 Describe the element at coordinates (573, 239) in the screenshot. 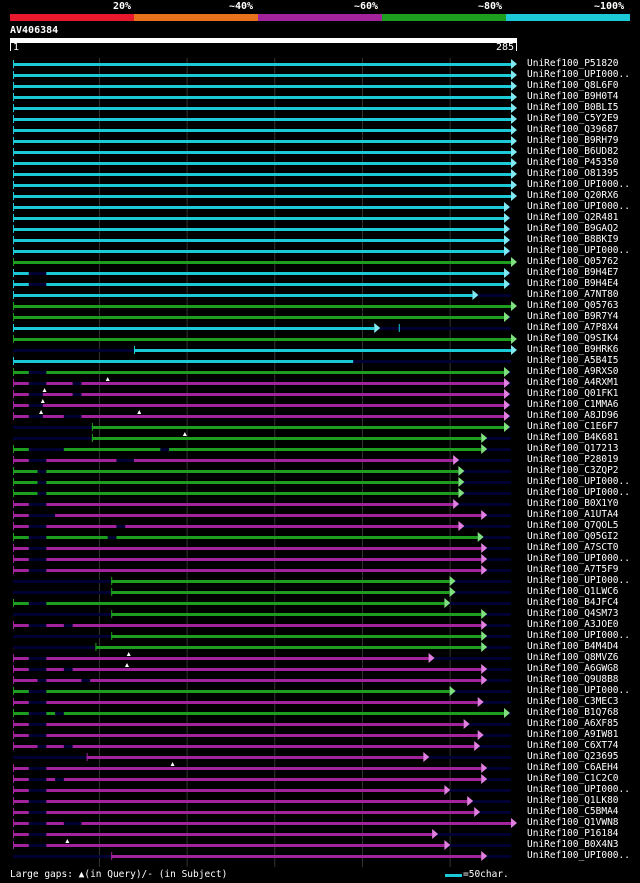

I see `hit-label: UniRef100_B8BKI9` at that location.